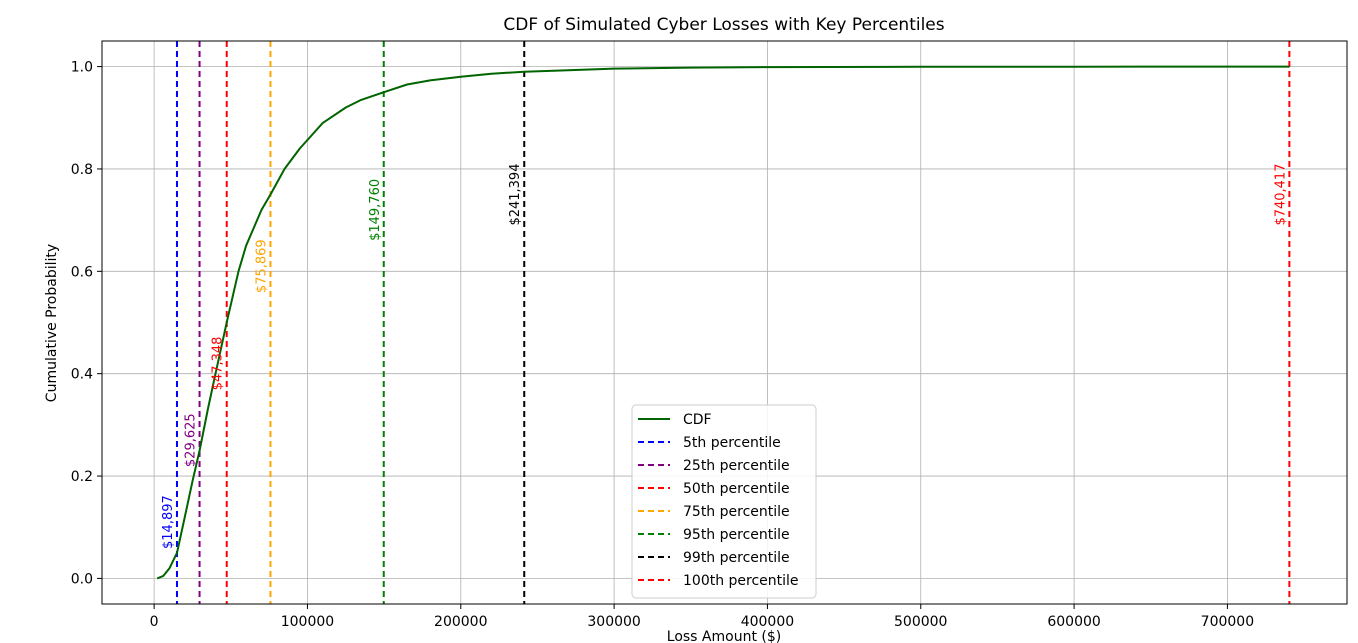 The width and height of the screenshot is (1358, 643). Describe the element at coordinates (732, 443) in the screenshot. I see `legend-label: 5th percentile` at that location.